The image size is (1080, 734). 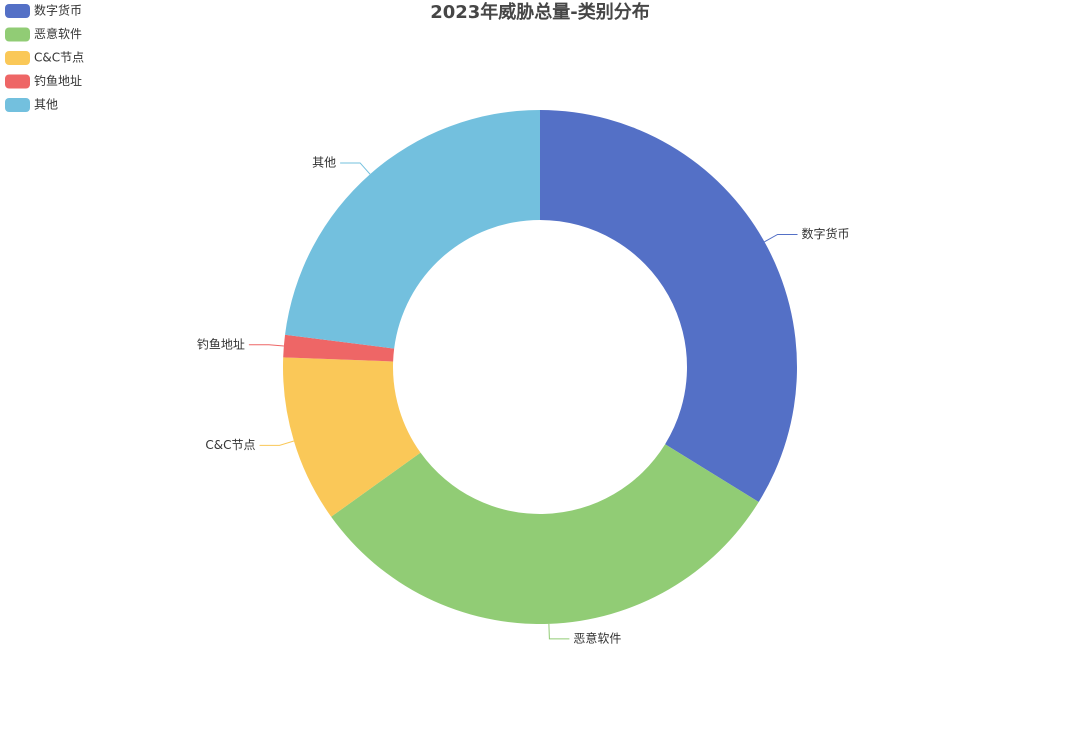 What do you see at coordinates (58, 33) in the screenshot?
I see `legend-label: 恶意软件` at bounding box center [58, 33].